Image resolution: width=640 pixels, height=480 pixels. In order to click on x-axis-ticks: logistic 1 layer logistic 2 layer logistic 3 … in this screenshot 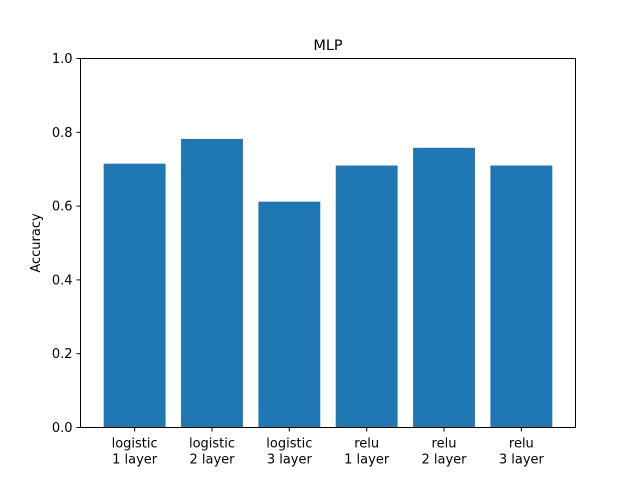, I will do `click(328, 447)`.